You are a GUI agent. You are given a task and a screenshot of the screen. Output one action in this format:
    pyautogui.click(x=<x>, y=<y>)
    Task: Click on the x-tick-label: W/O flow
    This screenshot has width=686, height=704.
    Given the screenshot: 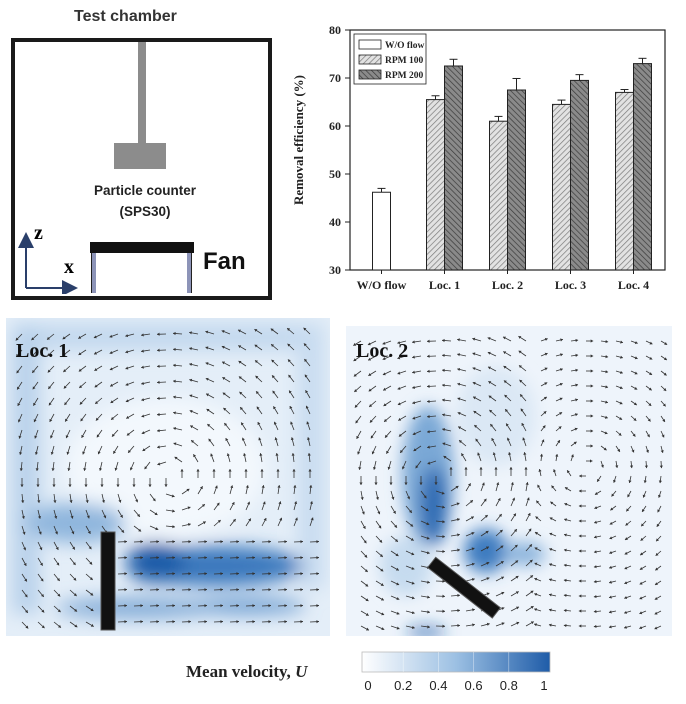 What is the action you would take?
    pyautogui.click(x=382, y=285)
    